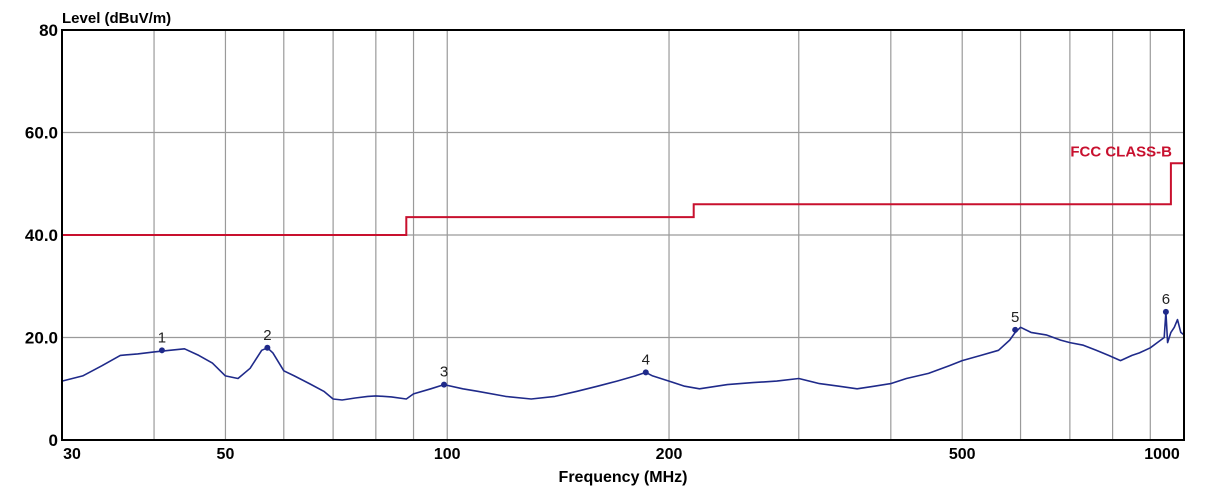 The width and height of the screenshot is (1206, 487). Describe the element at coordinates (162, 337) in the screenshot. I see `peak-label-1: 1` at that location.